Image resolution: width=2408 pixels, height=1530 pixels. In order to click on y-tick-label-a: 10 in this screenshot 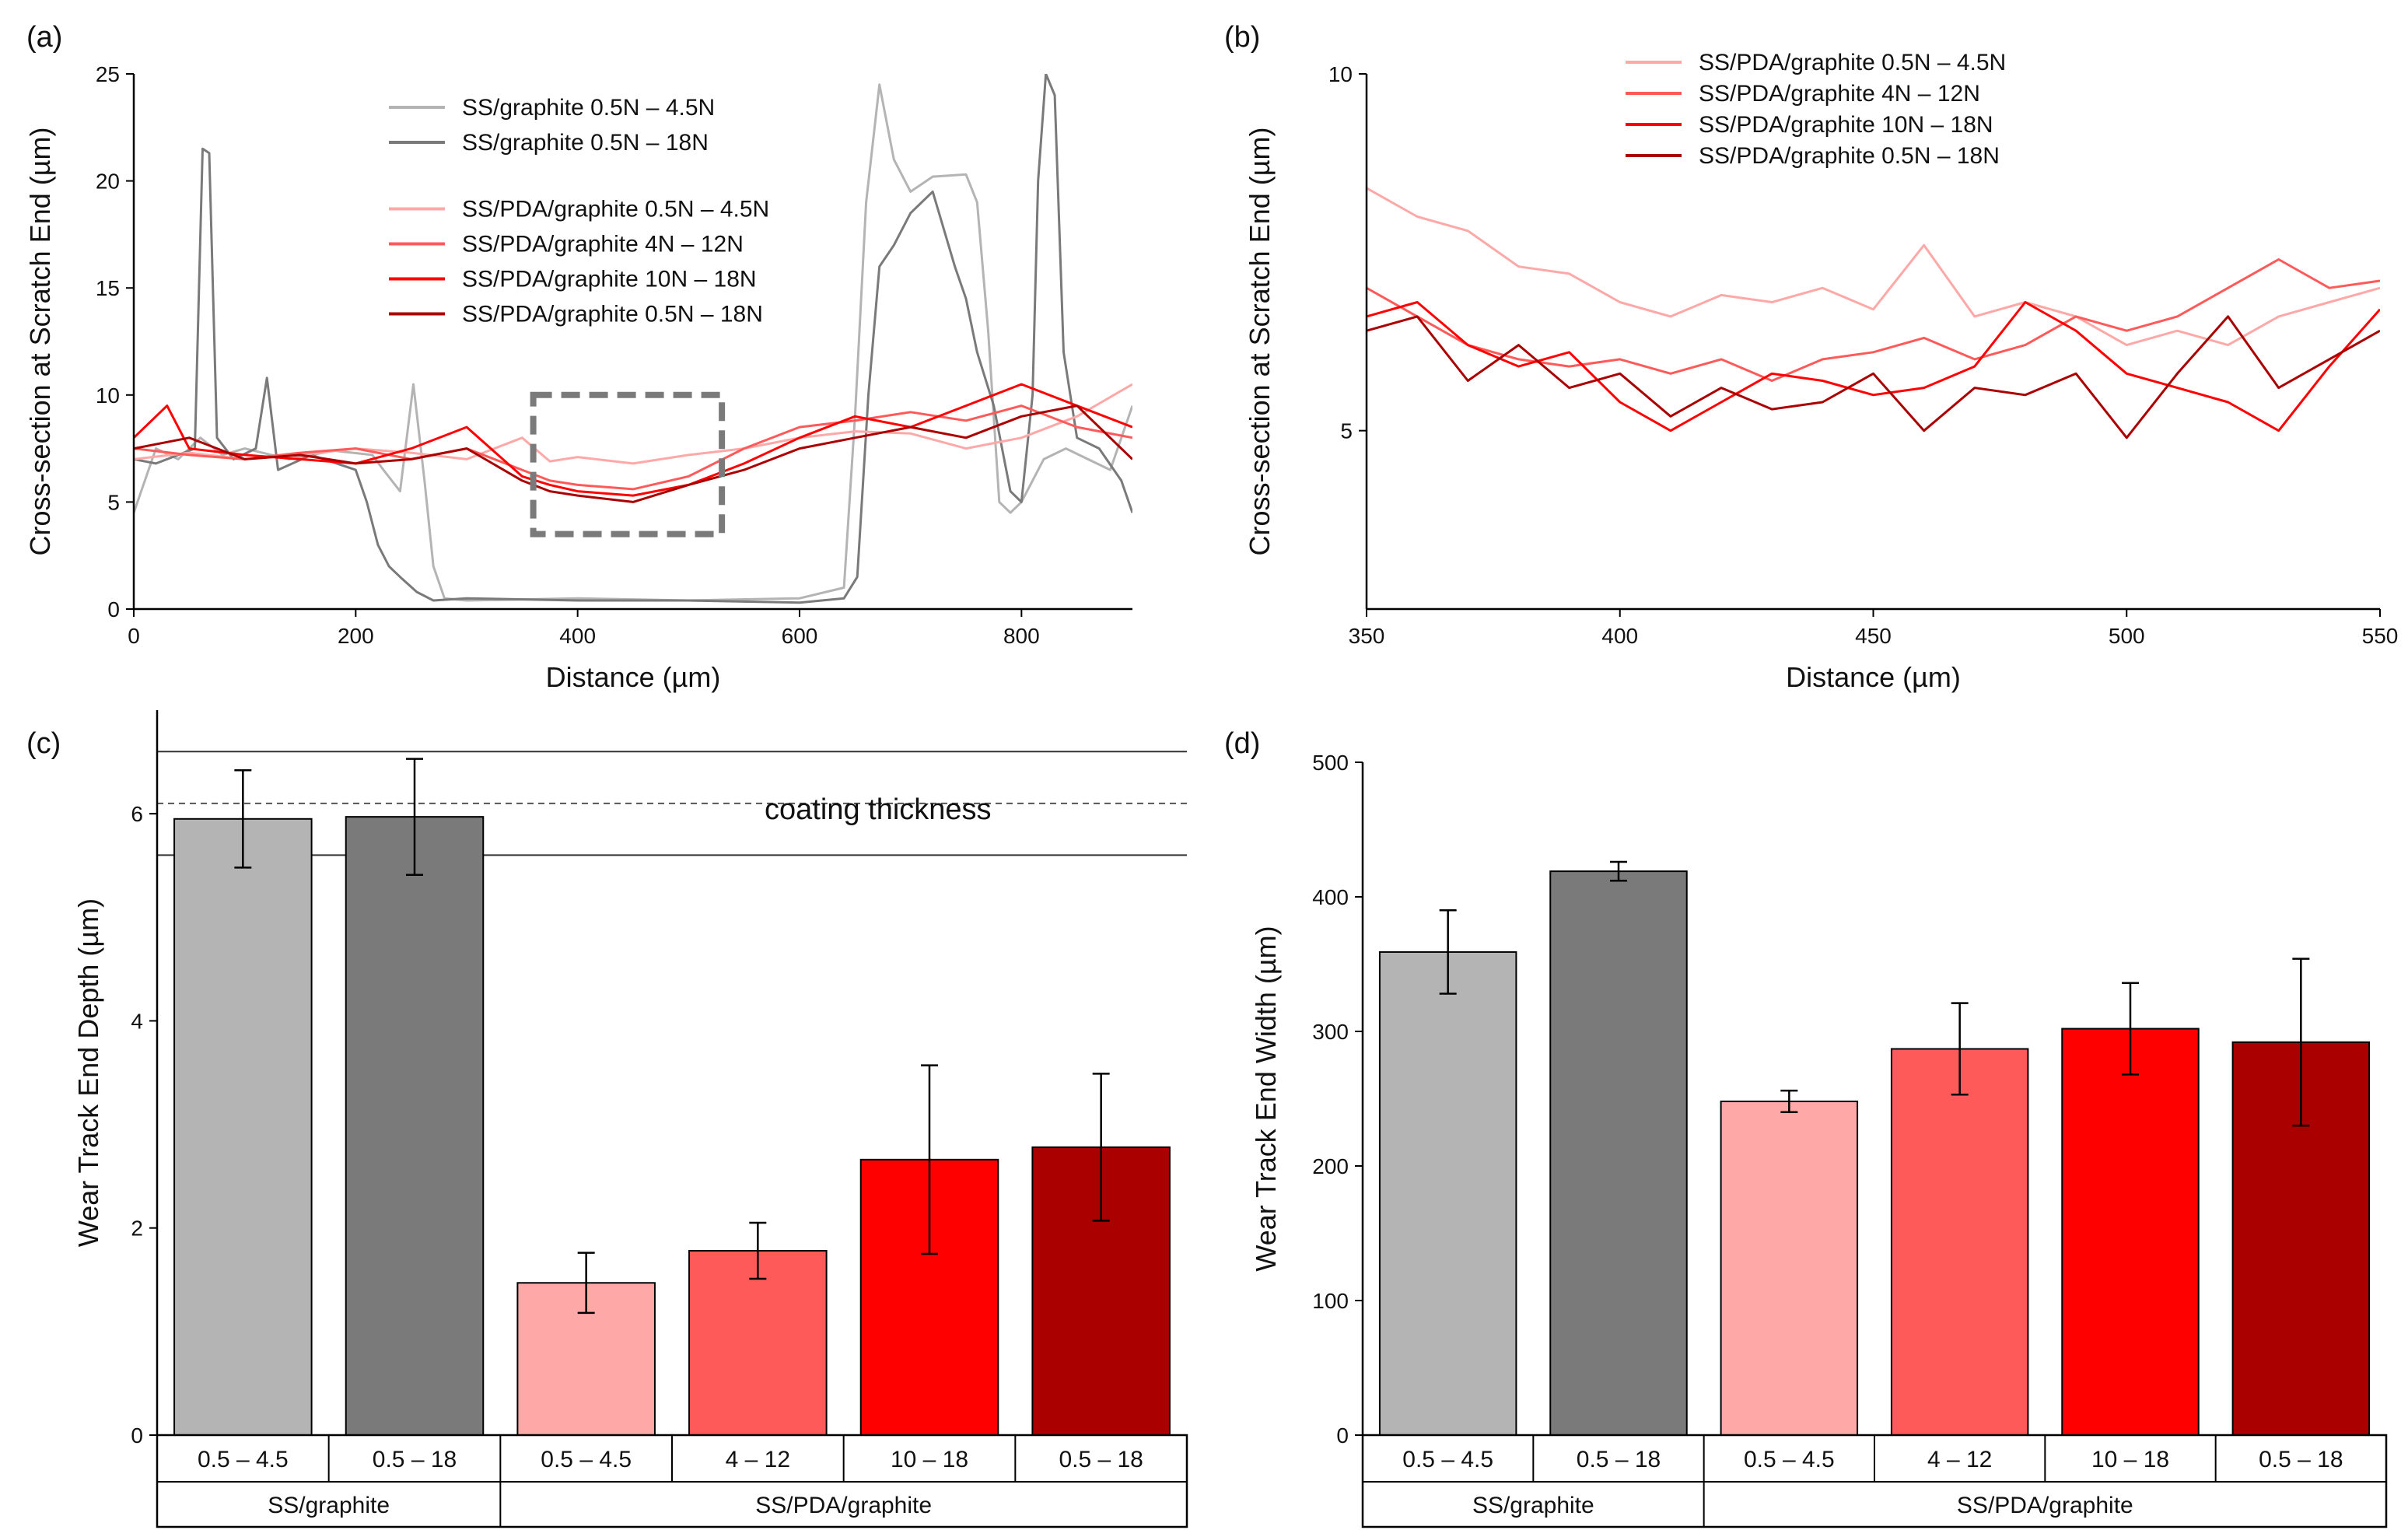, I will do `click(108, 395)`.